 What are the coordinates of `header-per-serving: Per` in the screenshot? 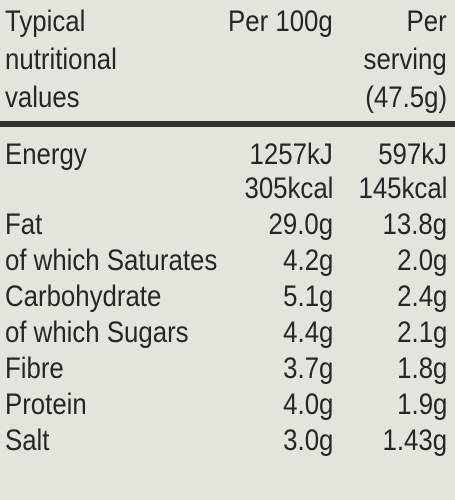 It's located at (426, 21).